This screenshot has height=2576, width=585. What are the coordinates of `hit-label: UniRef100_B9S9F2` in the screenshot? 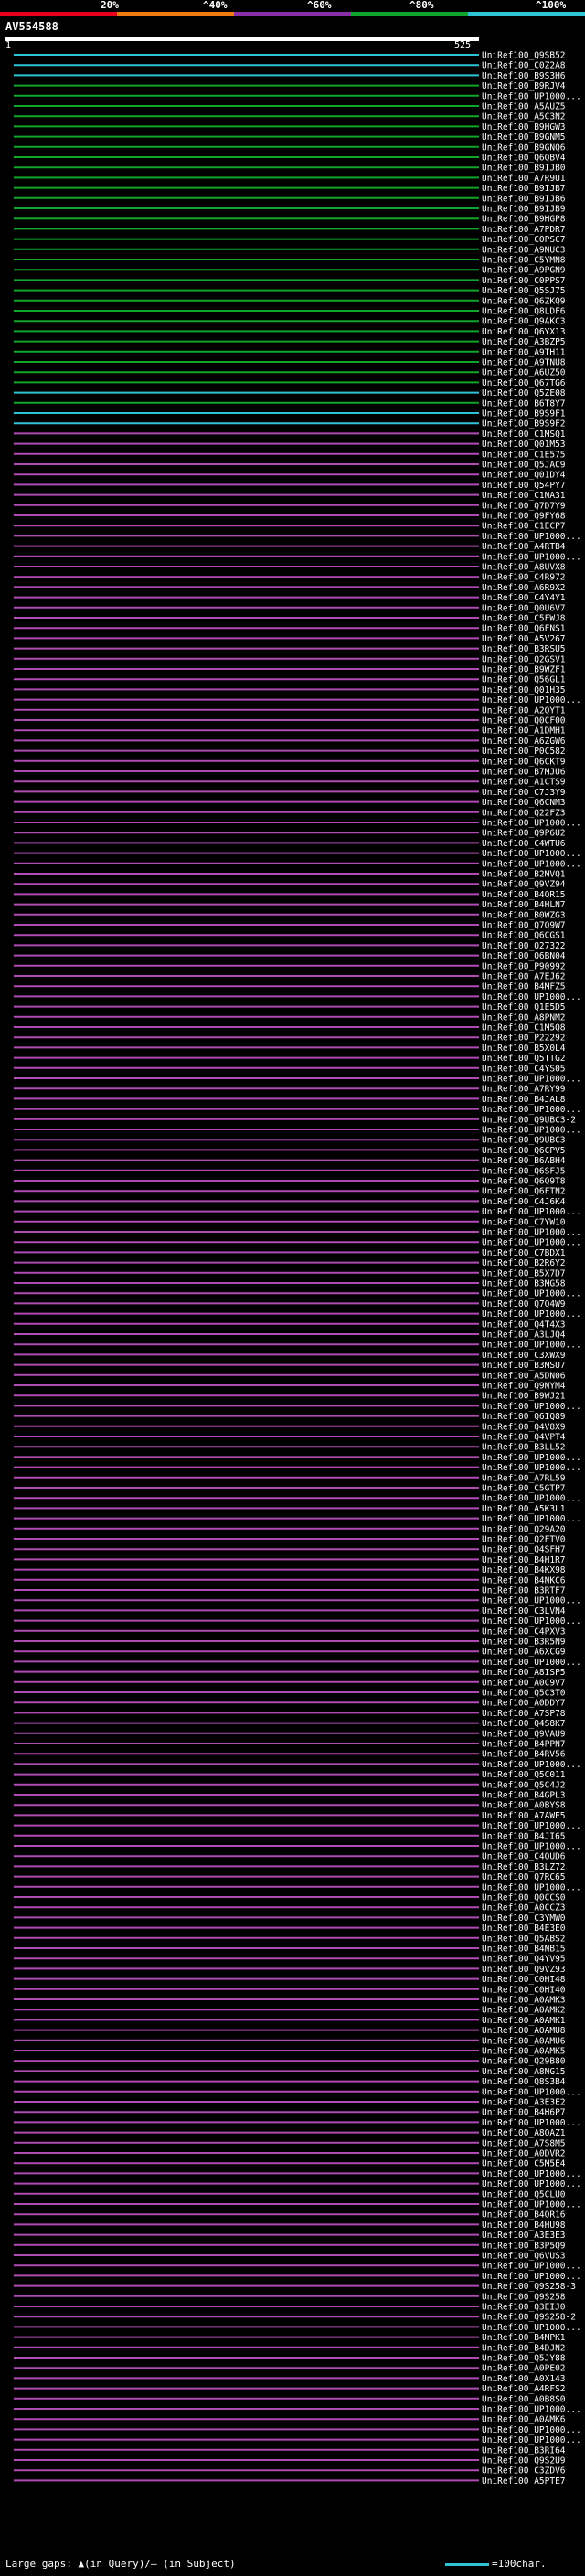 It's located at (524, 424).